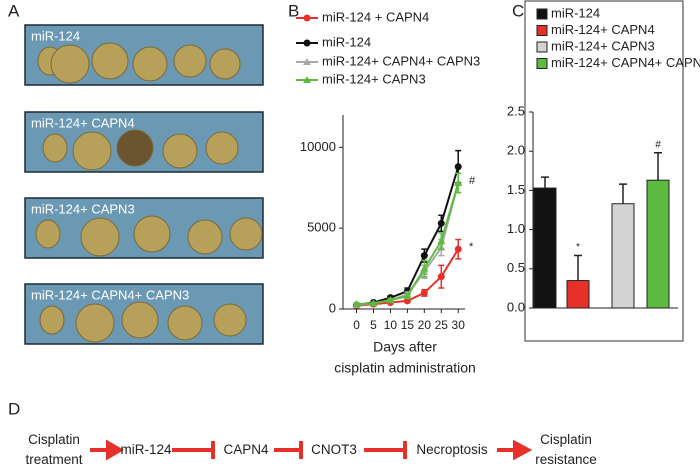 The width and height of the screenshot is (700, 470). I want to click on legend-label: miR-124+ CAPN4, so click(603, 29).